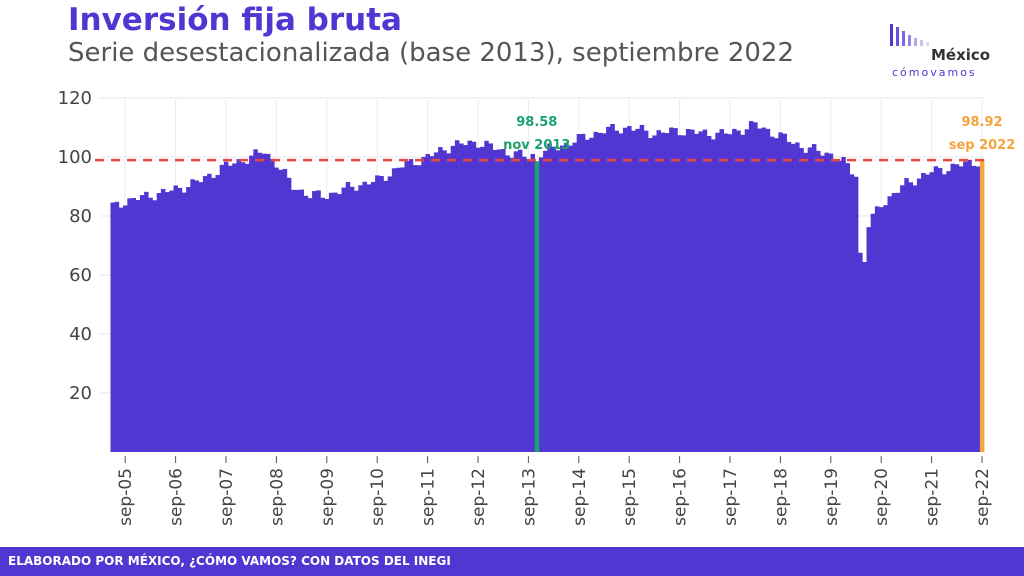 This screenshot has height=576, width=1024. Describe the element at coordinates (961, 55) in the screenshot. I see `logo-name: México` at that location.